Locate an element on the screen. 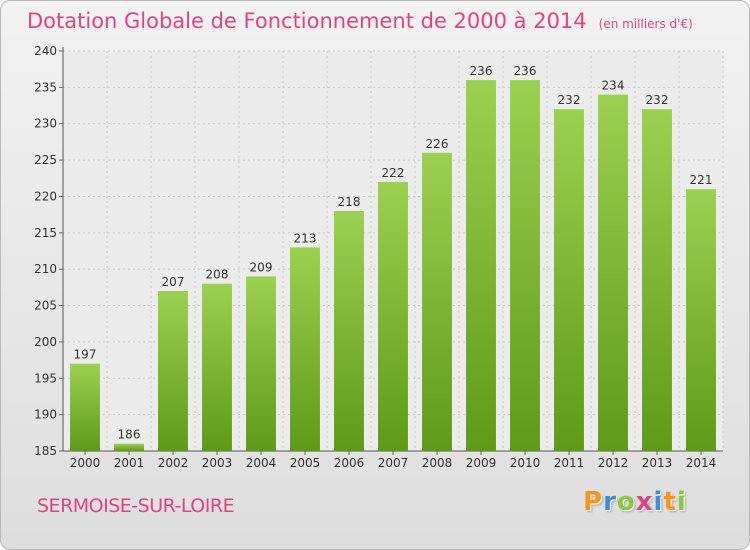  x-tick-label: 2003 is located at coordinates (217, 463).